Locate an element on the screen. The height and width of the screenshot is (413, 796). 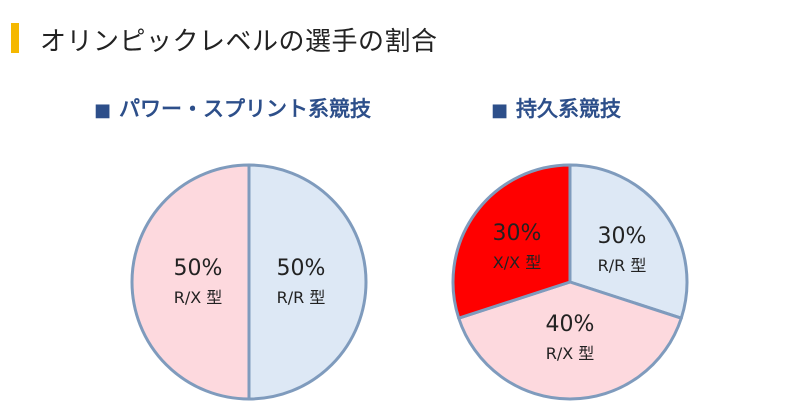
chart-title-endurance: ■ 持久系競技 is located at coordinates (556, 108).